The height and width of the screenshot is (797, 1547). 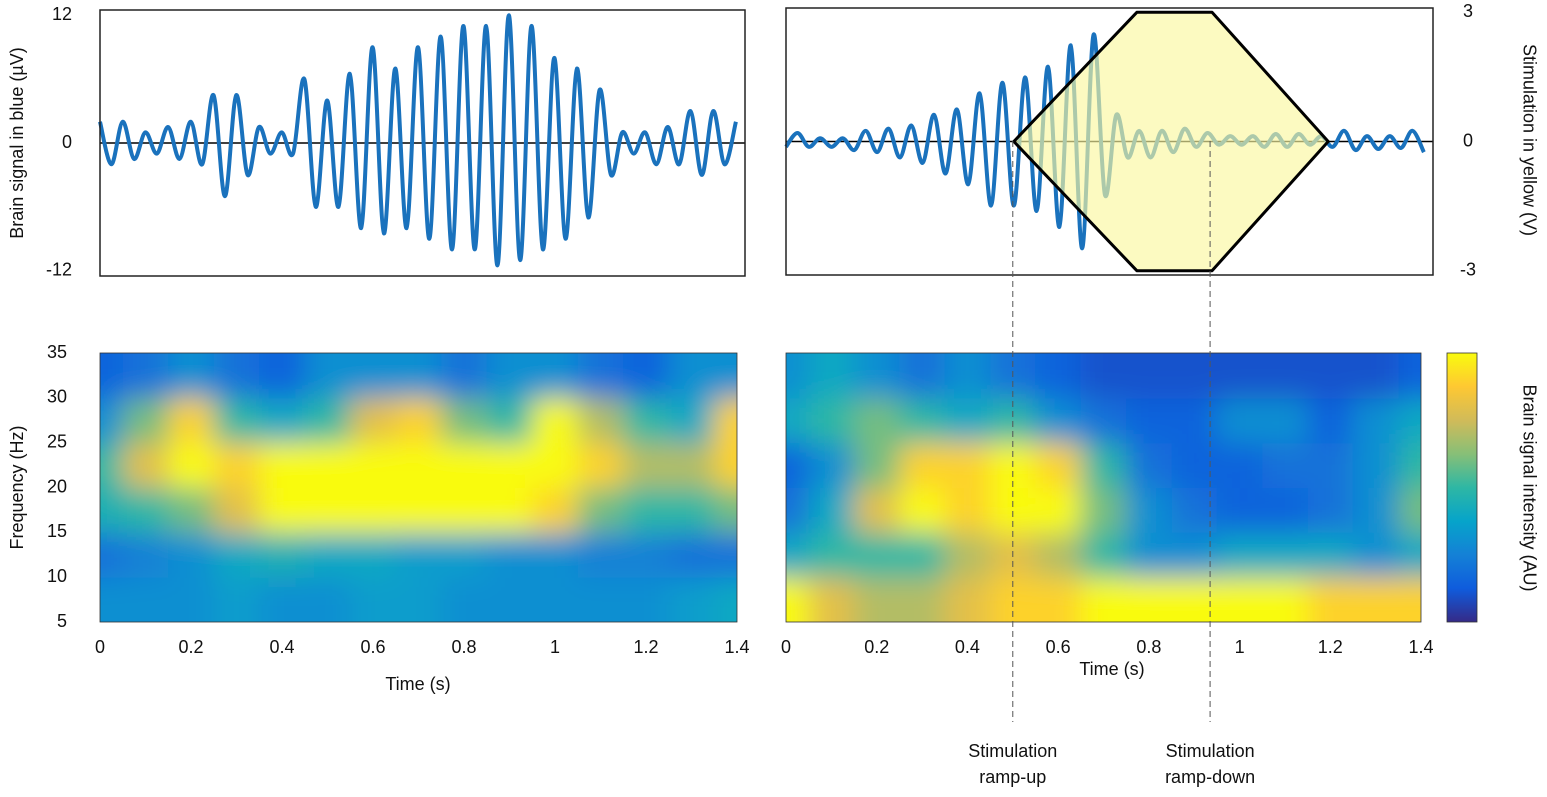 I want to click on x-tick-label: 0, so click(x=100, y=647).